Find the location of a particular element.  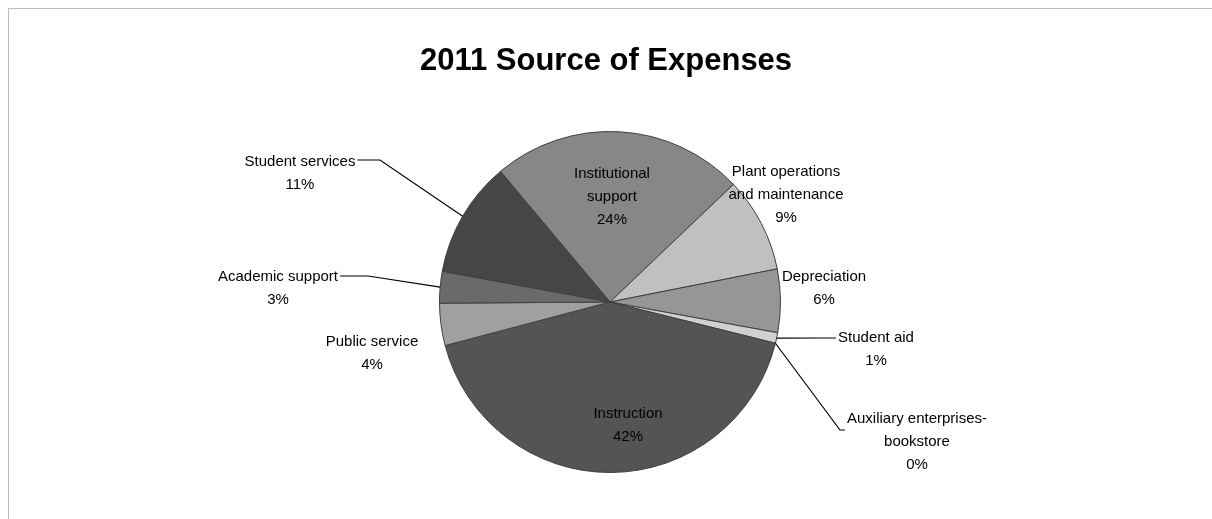

data-label: 6% is located at coordinates (824, 298).